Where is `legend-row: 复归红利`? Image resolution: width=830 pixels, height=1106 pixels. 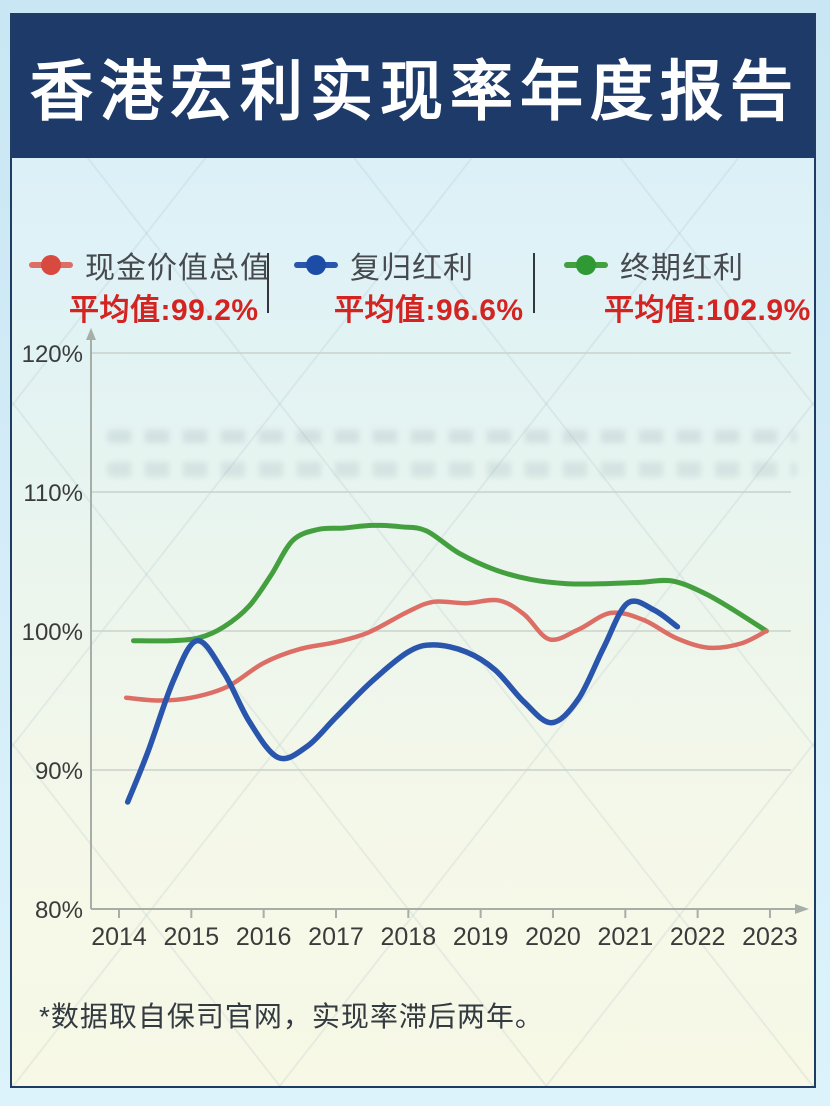
legend-row: 复归红利 is located at coordinates (409, 266).